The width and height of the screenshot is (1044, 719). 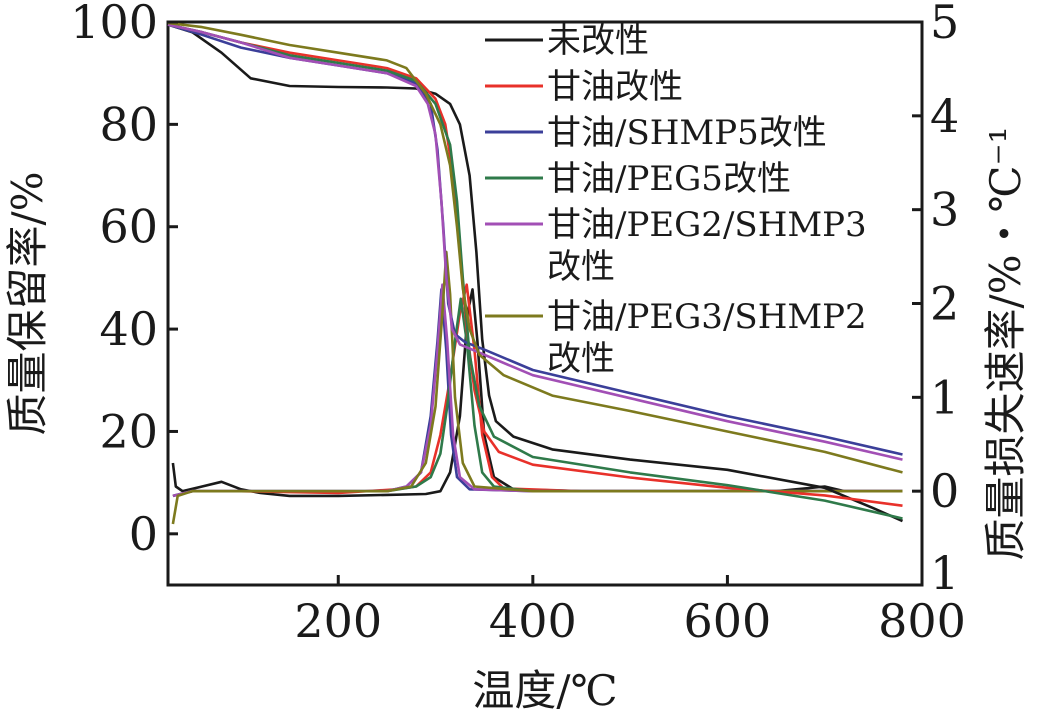 What do you see at coordinates (944, 304) in the screenshot?
I see `y-right-tick-label: 2` at bounding box center [944, 304].